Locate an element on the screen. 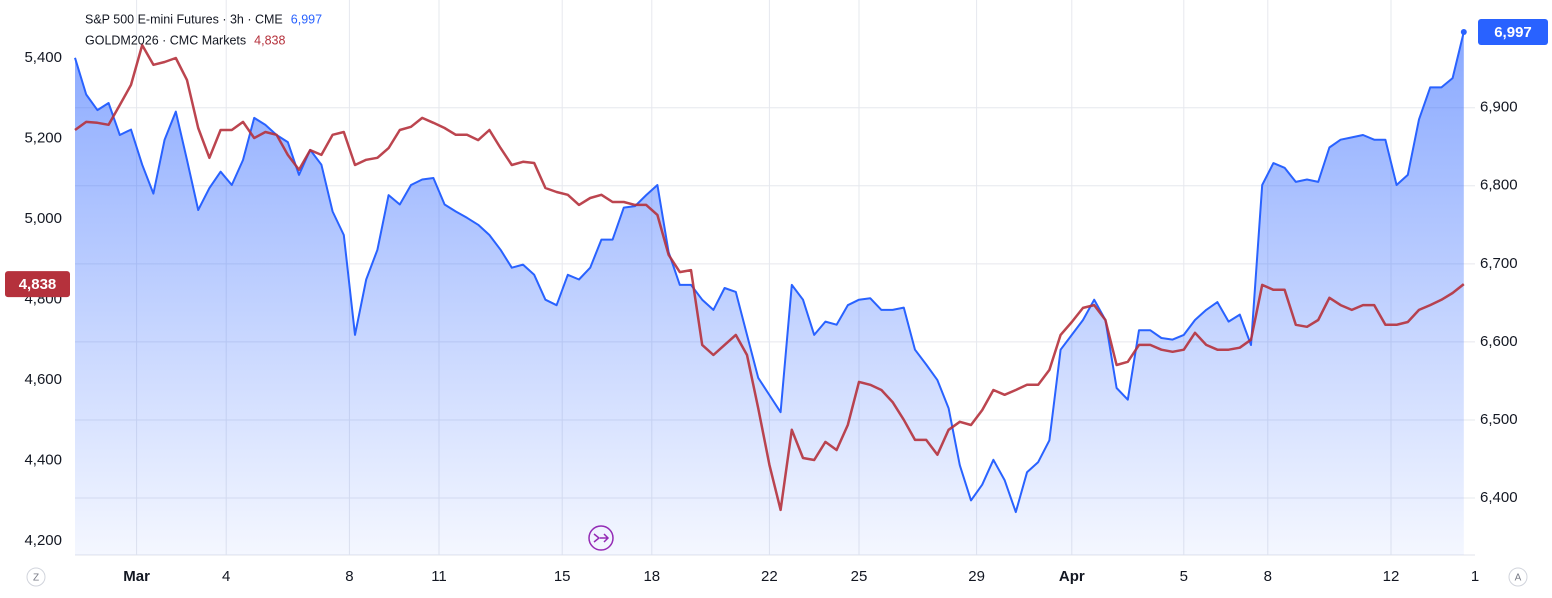  y-tick-label: 5,200 is located at coordinates (43, 137).